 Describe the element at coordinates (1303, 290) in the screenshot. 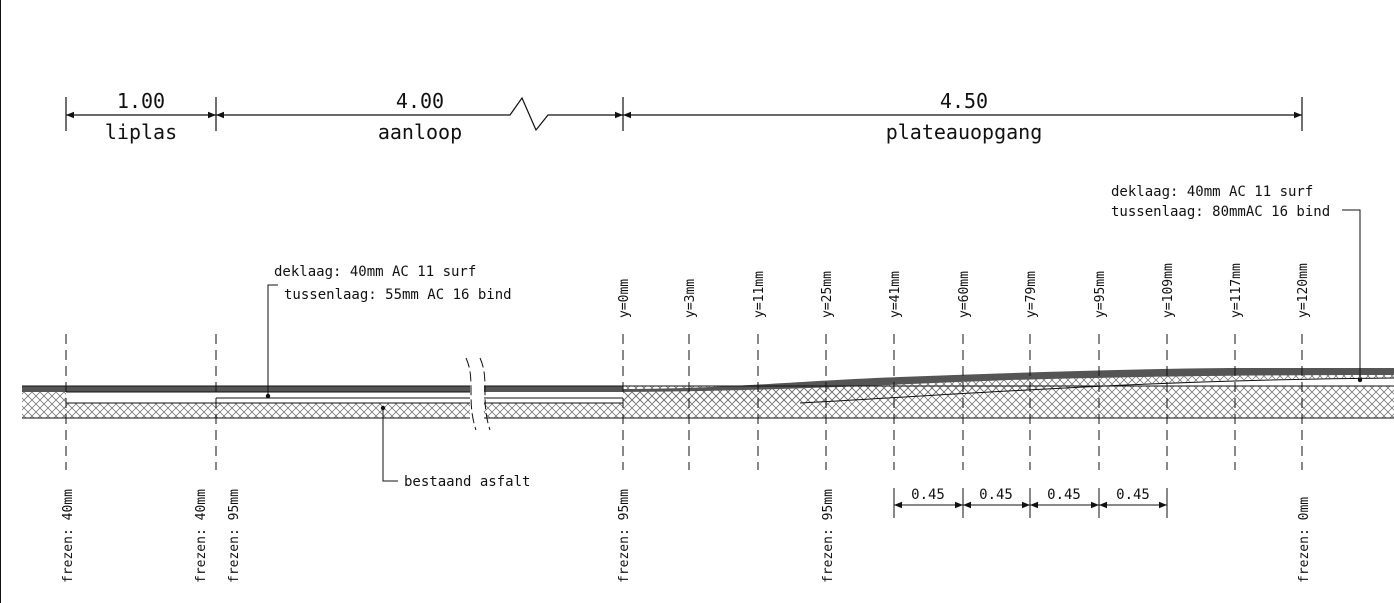

I see `y-label: y=120mm` at that location.